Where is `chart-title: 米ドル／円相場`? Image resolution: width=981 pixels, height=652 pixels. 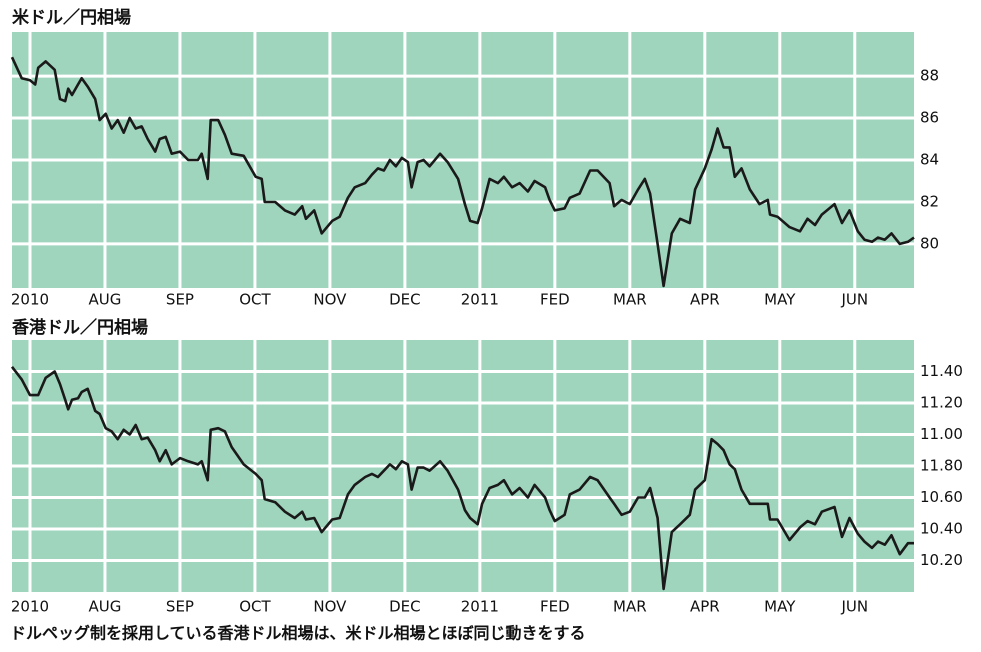 chart-title: 米ドル／円相場 is located at coordinates (71, 17).